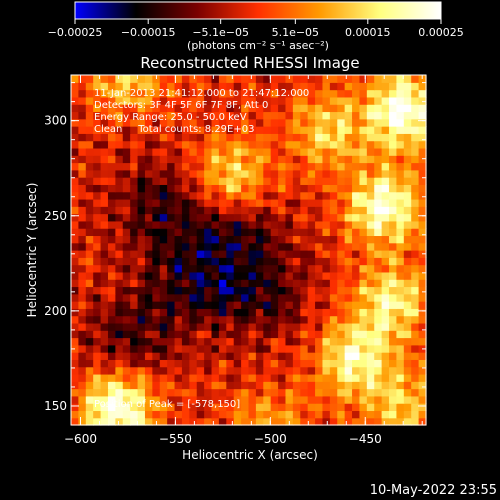 Image resolution: width=500 pixels, height=500 pixels. I want to click on y-tick-label: 250, so click(55, 216).